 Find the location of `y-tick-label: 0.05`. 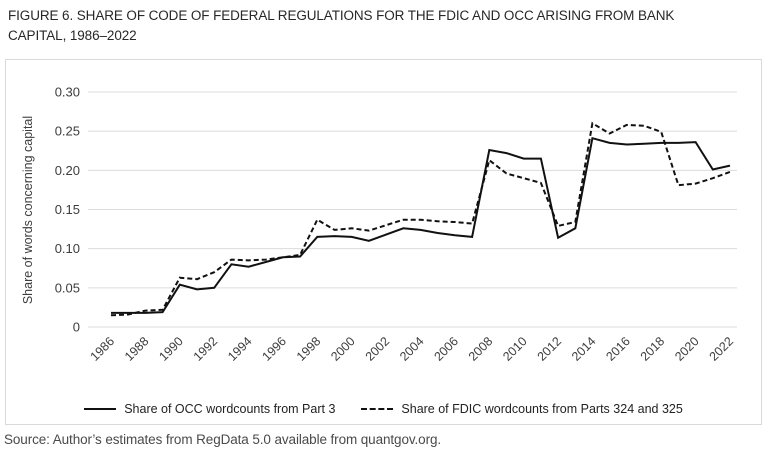

y-tick-label: 0.05 is located at coordinates (67, 287).